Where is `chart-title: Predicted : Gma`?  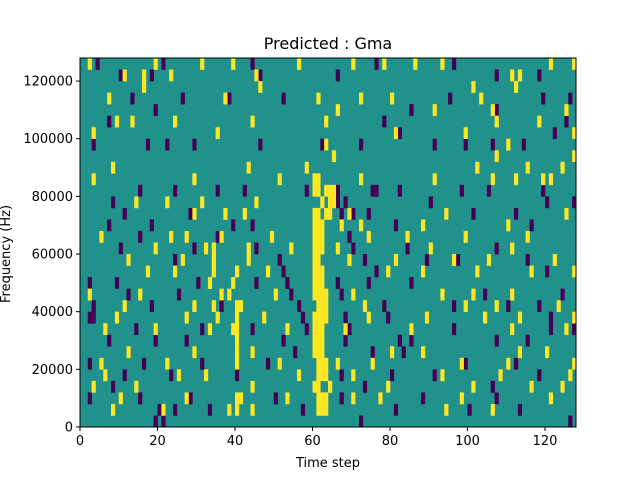
chart-title: Predicted : Gma is located at coordinates (328, 43).